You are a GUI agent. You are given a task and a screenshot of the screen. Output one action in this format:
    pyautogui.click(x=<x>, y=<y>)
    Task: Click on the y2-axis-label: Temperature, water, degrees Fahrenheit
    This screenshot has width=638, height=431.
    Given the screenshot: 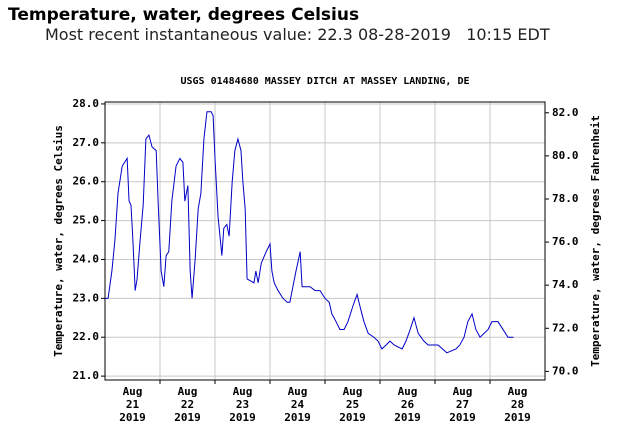 What is the action you would take?
    pyautogui.click(x=595, y=241)
    